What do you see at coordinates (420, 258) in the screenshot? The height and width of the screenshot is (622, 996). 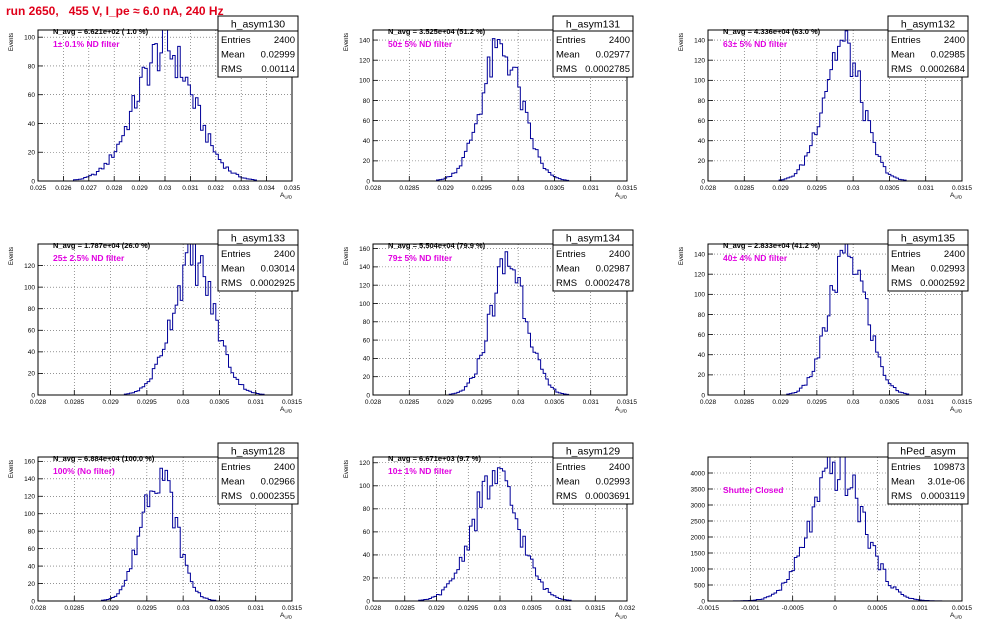 I see `filter-label: 79± 5% ND filter` at bounding box center [420, 258].